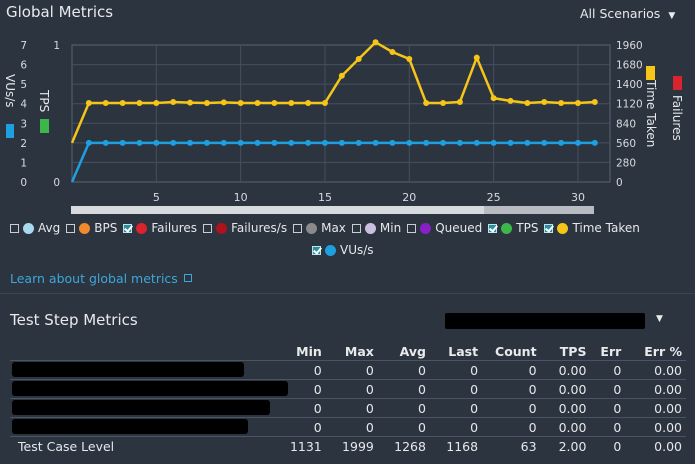 The image size is (695, 464). I want to click on cell-value: 1268, so click(403, 445).